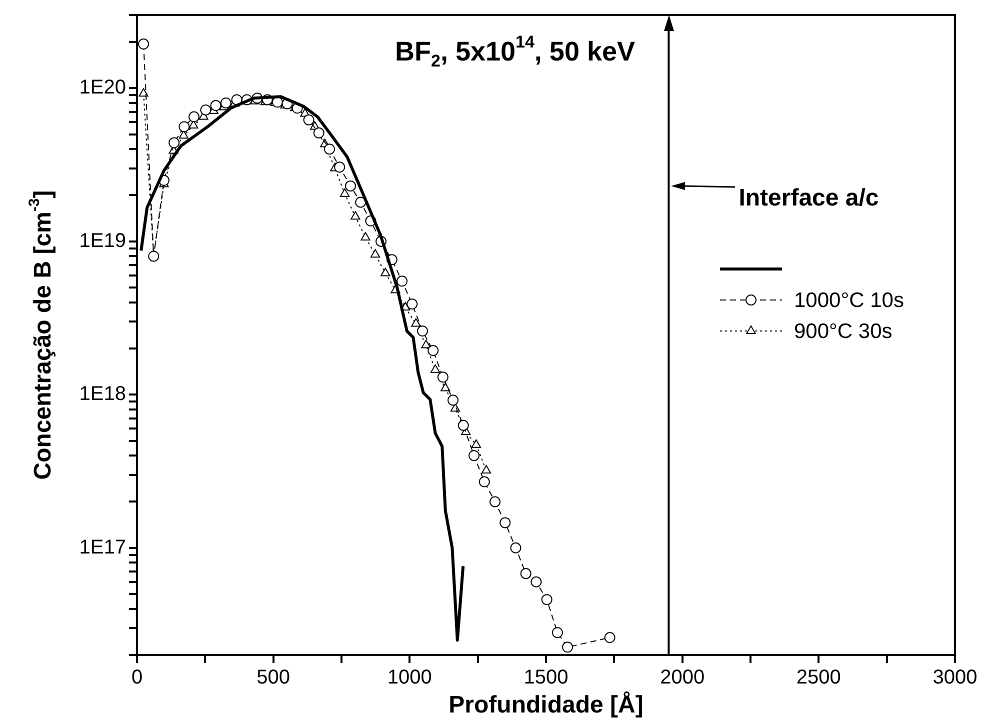 The height and width of the screenshot is (728, 986). What do you see at coordinates (41, 335) in the screenshot?
I see `y-axis-title: Concentração de B [cm-3]` at bounding box center [41, 335].